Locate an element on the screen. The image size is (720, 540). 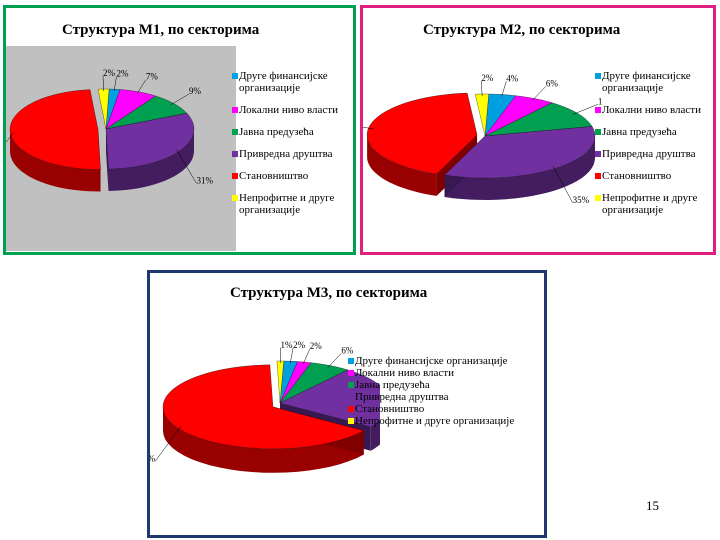
pie-label-local-government: 7% is located at coordinates (152, 77).